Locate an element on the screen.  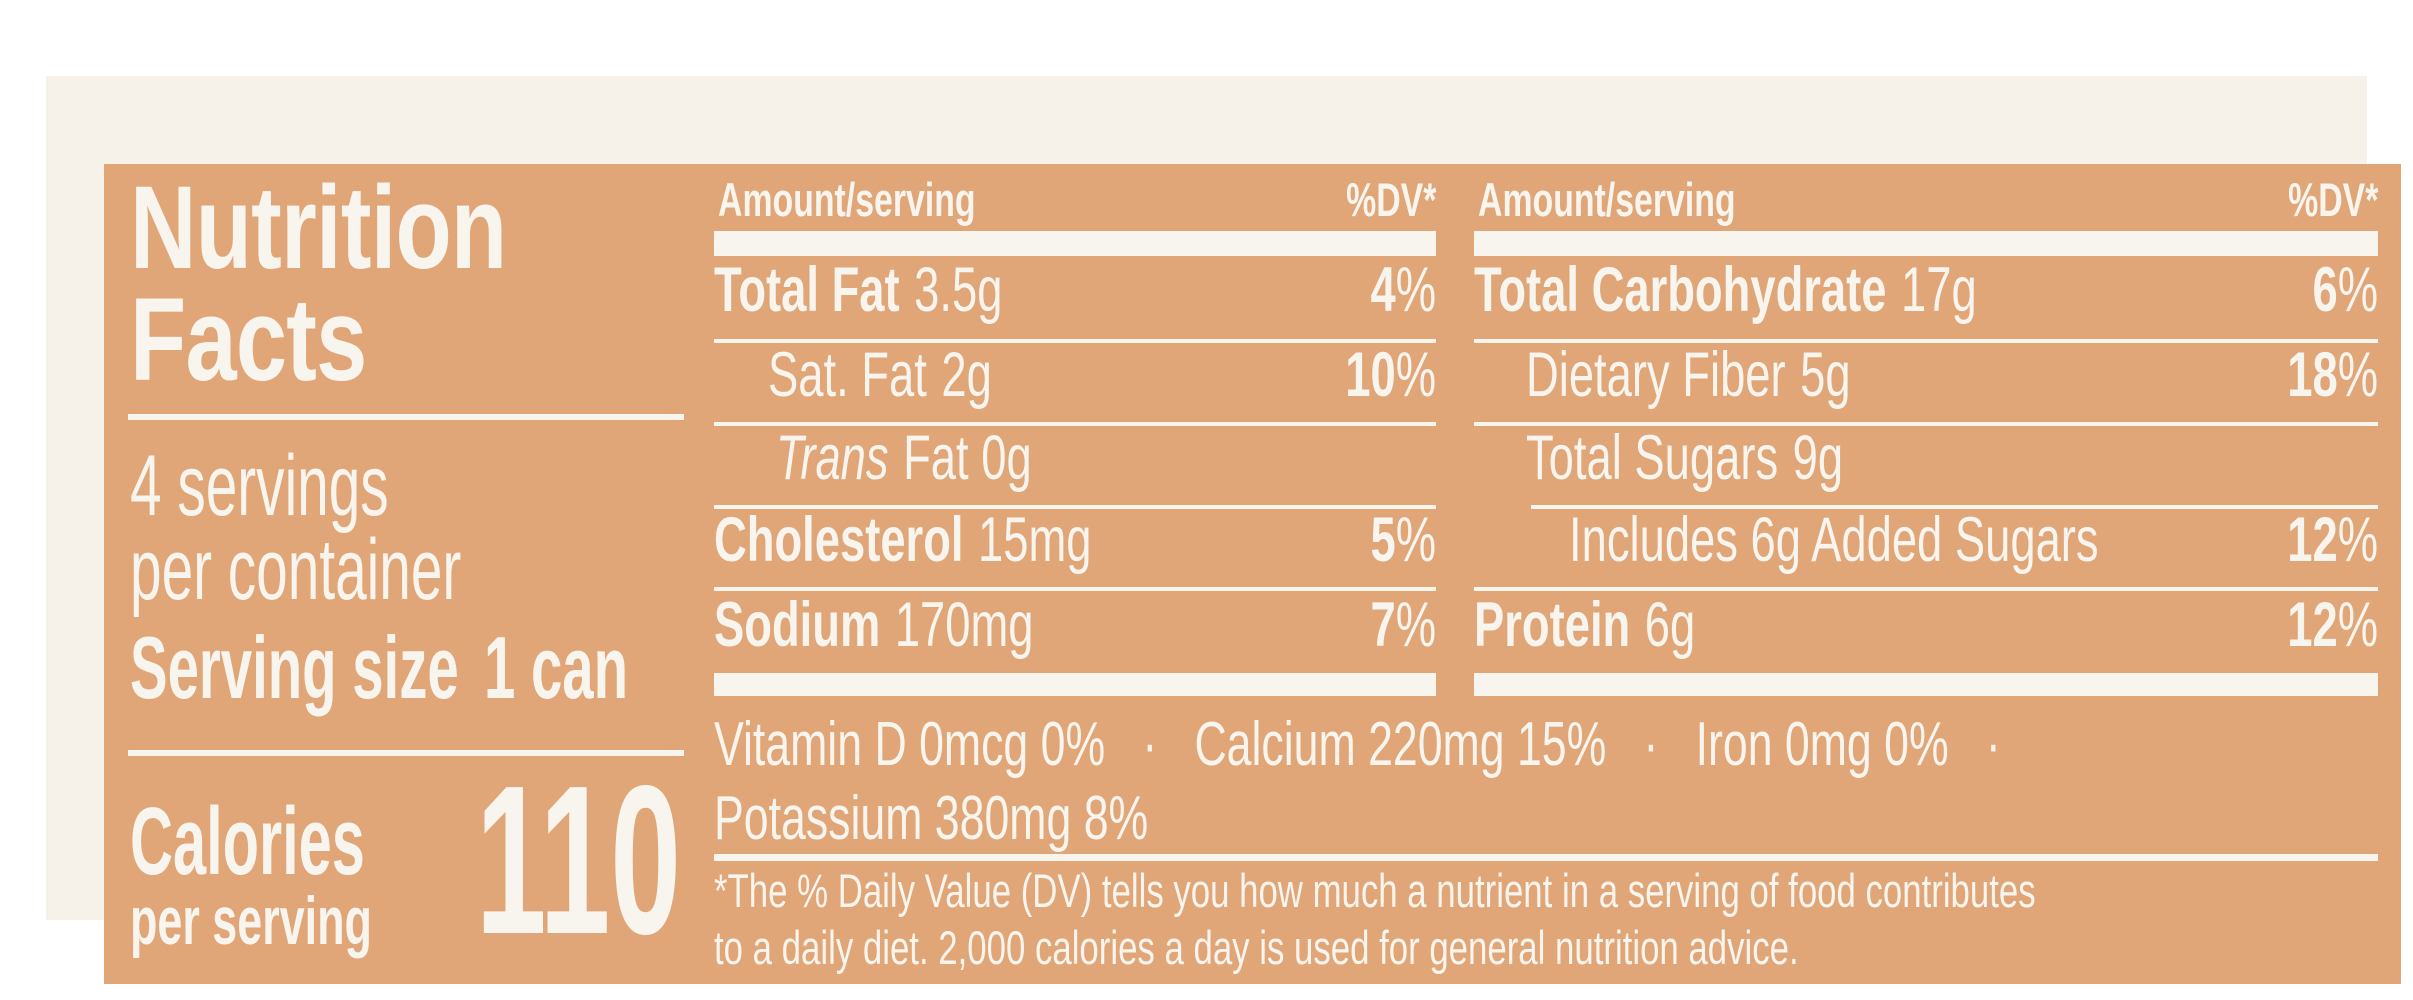
title-line-2: Facts is located at coordinates (248, 340).